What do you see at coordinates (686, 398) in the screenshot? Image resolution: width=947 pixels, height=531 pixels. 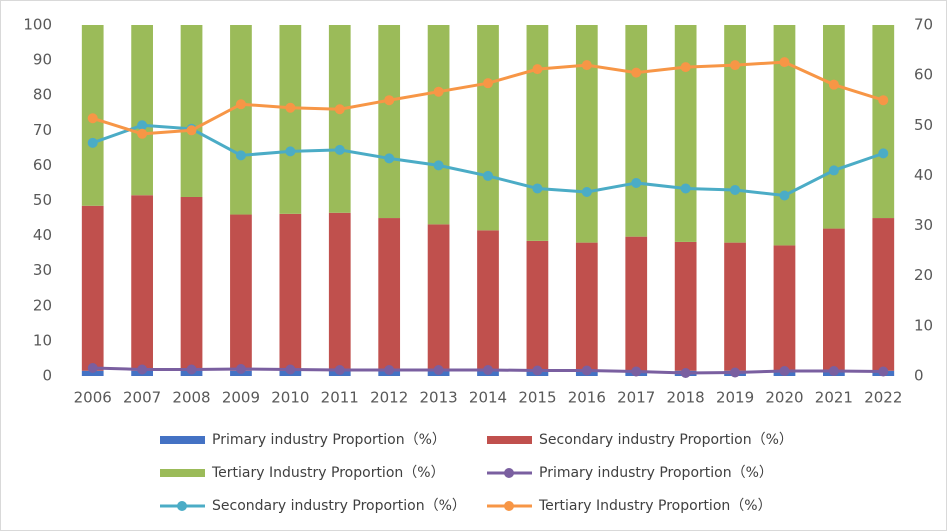 I see `x-tick-label: 2018` at bounding box center [686, 398].